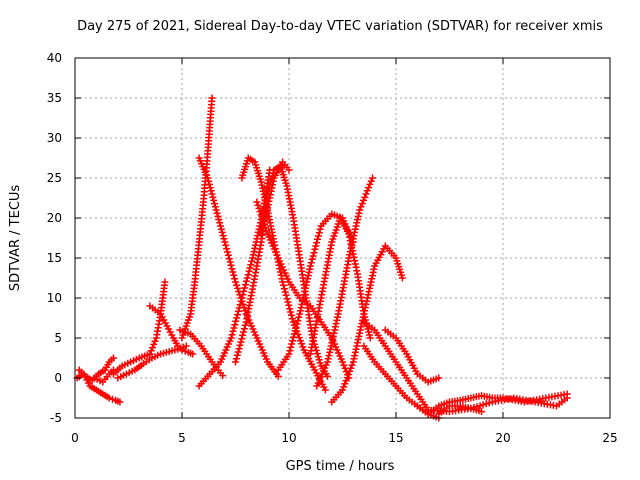 This screenshot has width=640, height=480. Describe the element at coordinates (609, 438) in the screenshot. I see `x-tick-label: 25` at that location.